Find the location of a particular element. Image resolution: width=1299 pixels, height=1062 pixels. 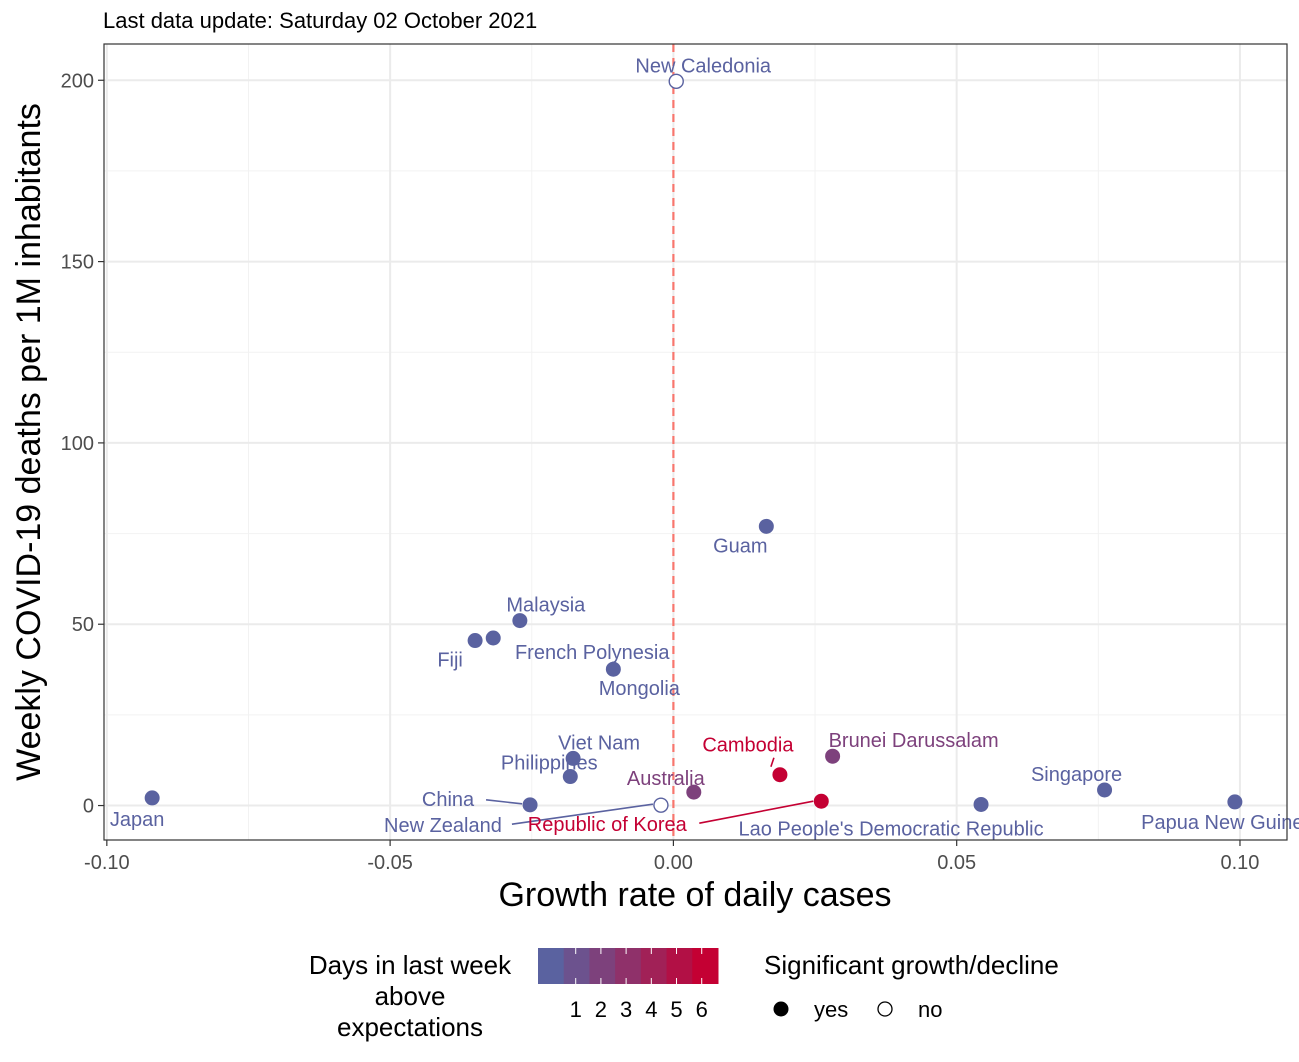

label-singapore: Singapore is located at coordinates (1076, 775).